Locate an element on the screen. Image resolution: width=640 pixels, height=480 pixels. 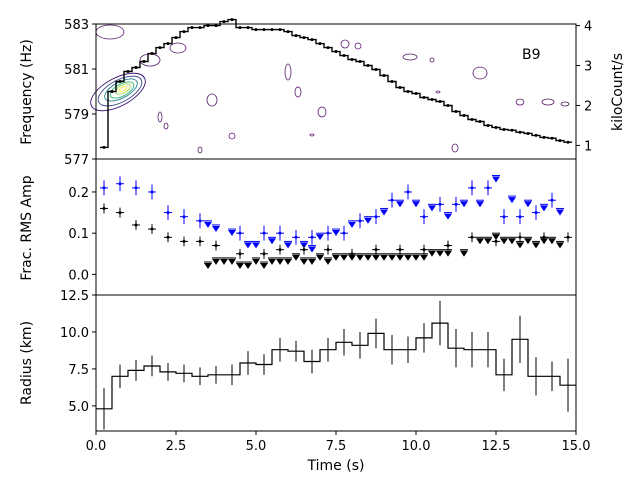
count-rate-tick-label: 1 is located at coordinates (588, 146).